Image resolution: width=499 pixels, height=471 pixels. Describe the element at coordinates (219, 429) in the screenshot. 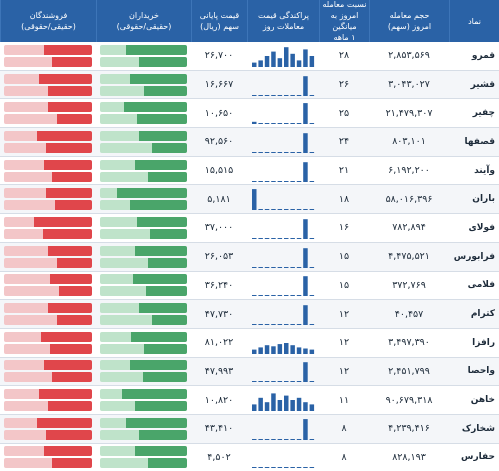

I see `price-cell: ۴۳,۴۱۰` at that location.